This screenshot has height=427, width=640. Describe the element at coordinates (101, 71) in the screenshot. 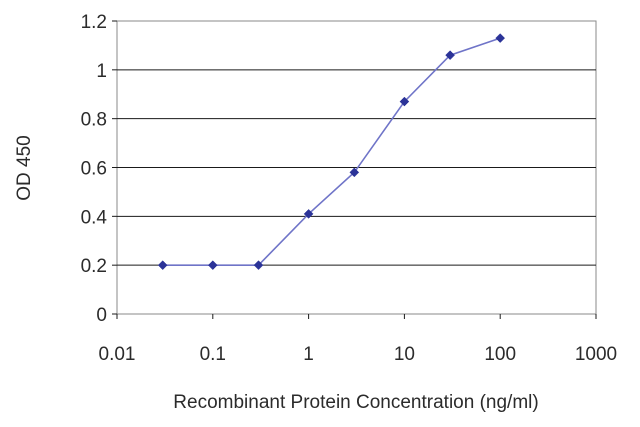

I see `y-tick-label: 1` at that location.